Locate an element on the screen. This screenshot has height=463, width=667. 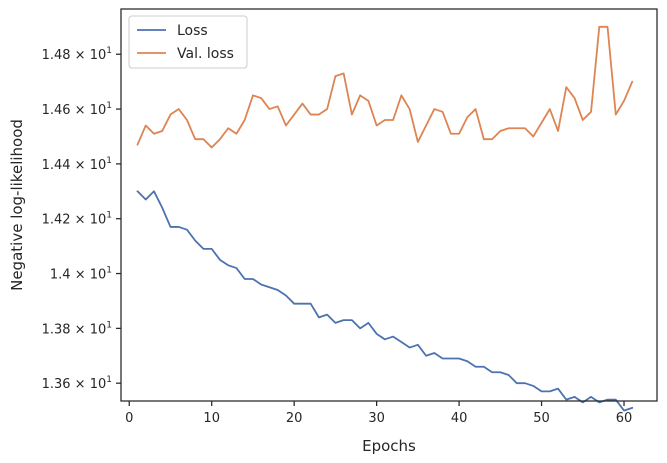
x-axis-label: Epochs is located at coordinates (389, 446).